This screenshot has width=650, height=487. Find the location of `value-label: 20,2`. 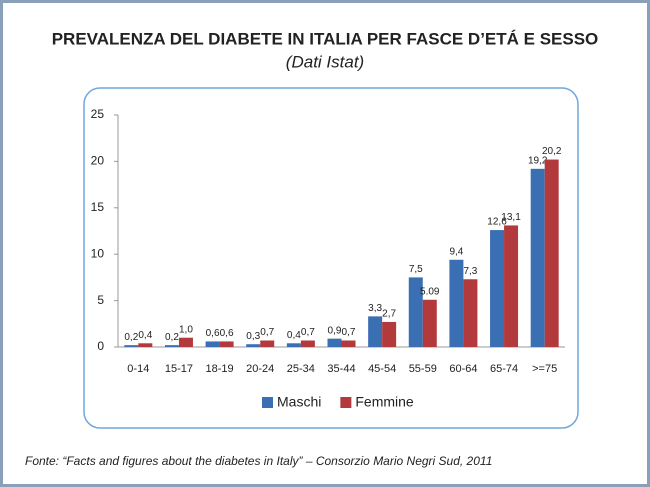

value-label: 20,2 is located at coordinates (552, 151).